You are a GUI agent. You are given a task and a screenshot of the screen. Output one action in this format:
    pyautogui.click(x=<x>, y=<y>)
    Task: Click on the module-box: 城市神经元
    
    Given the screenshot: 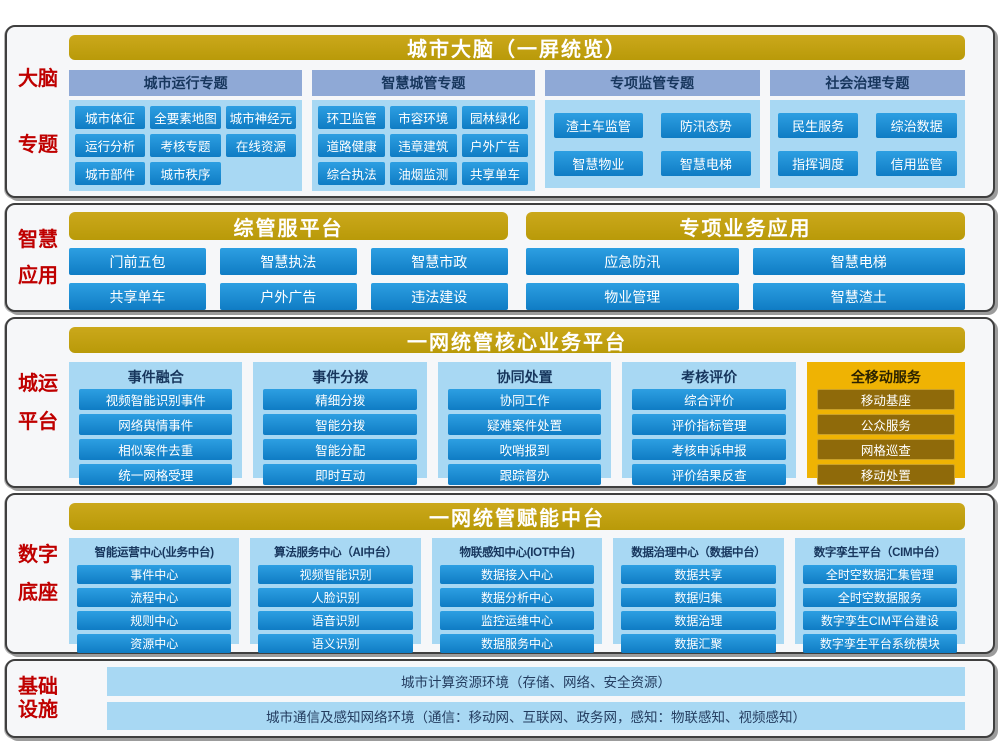 What is the action you would take?
    pyautogui.click(x=261, y=117)
    